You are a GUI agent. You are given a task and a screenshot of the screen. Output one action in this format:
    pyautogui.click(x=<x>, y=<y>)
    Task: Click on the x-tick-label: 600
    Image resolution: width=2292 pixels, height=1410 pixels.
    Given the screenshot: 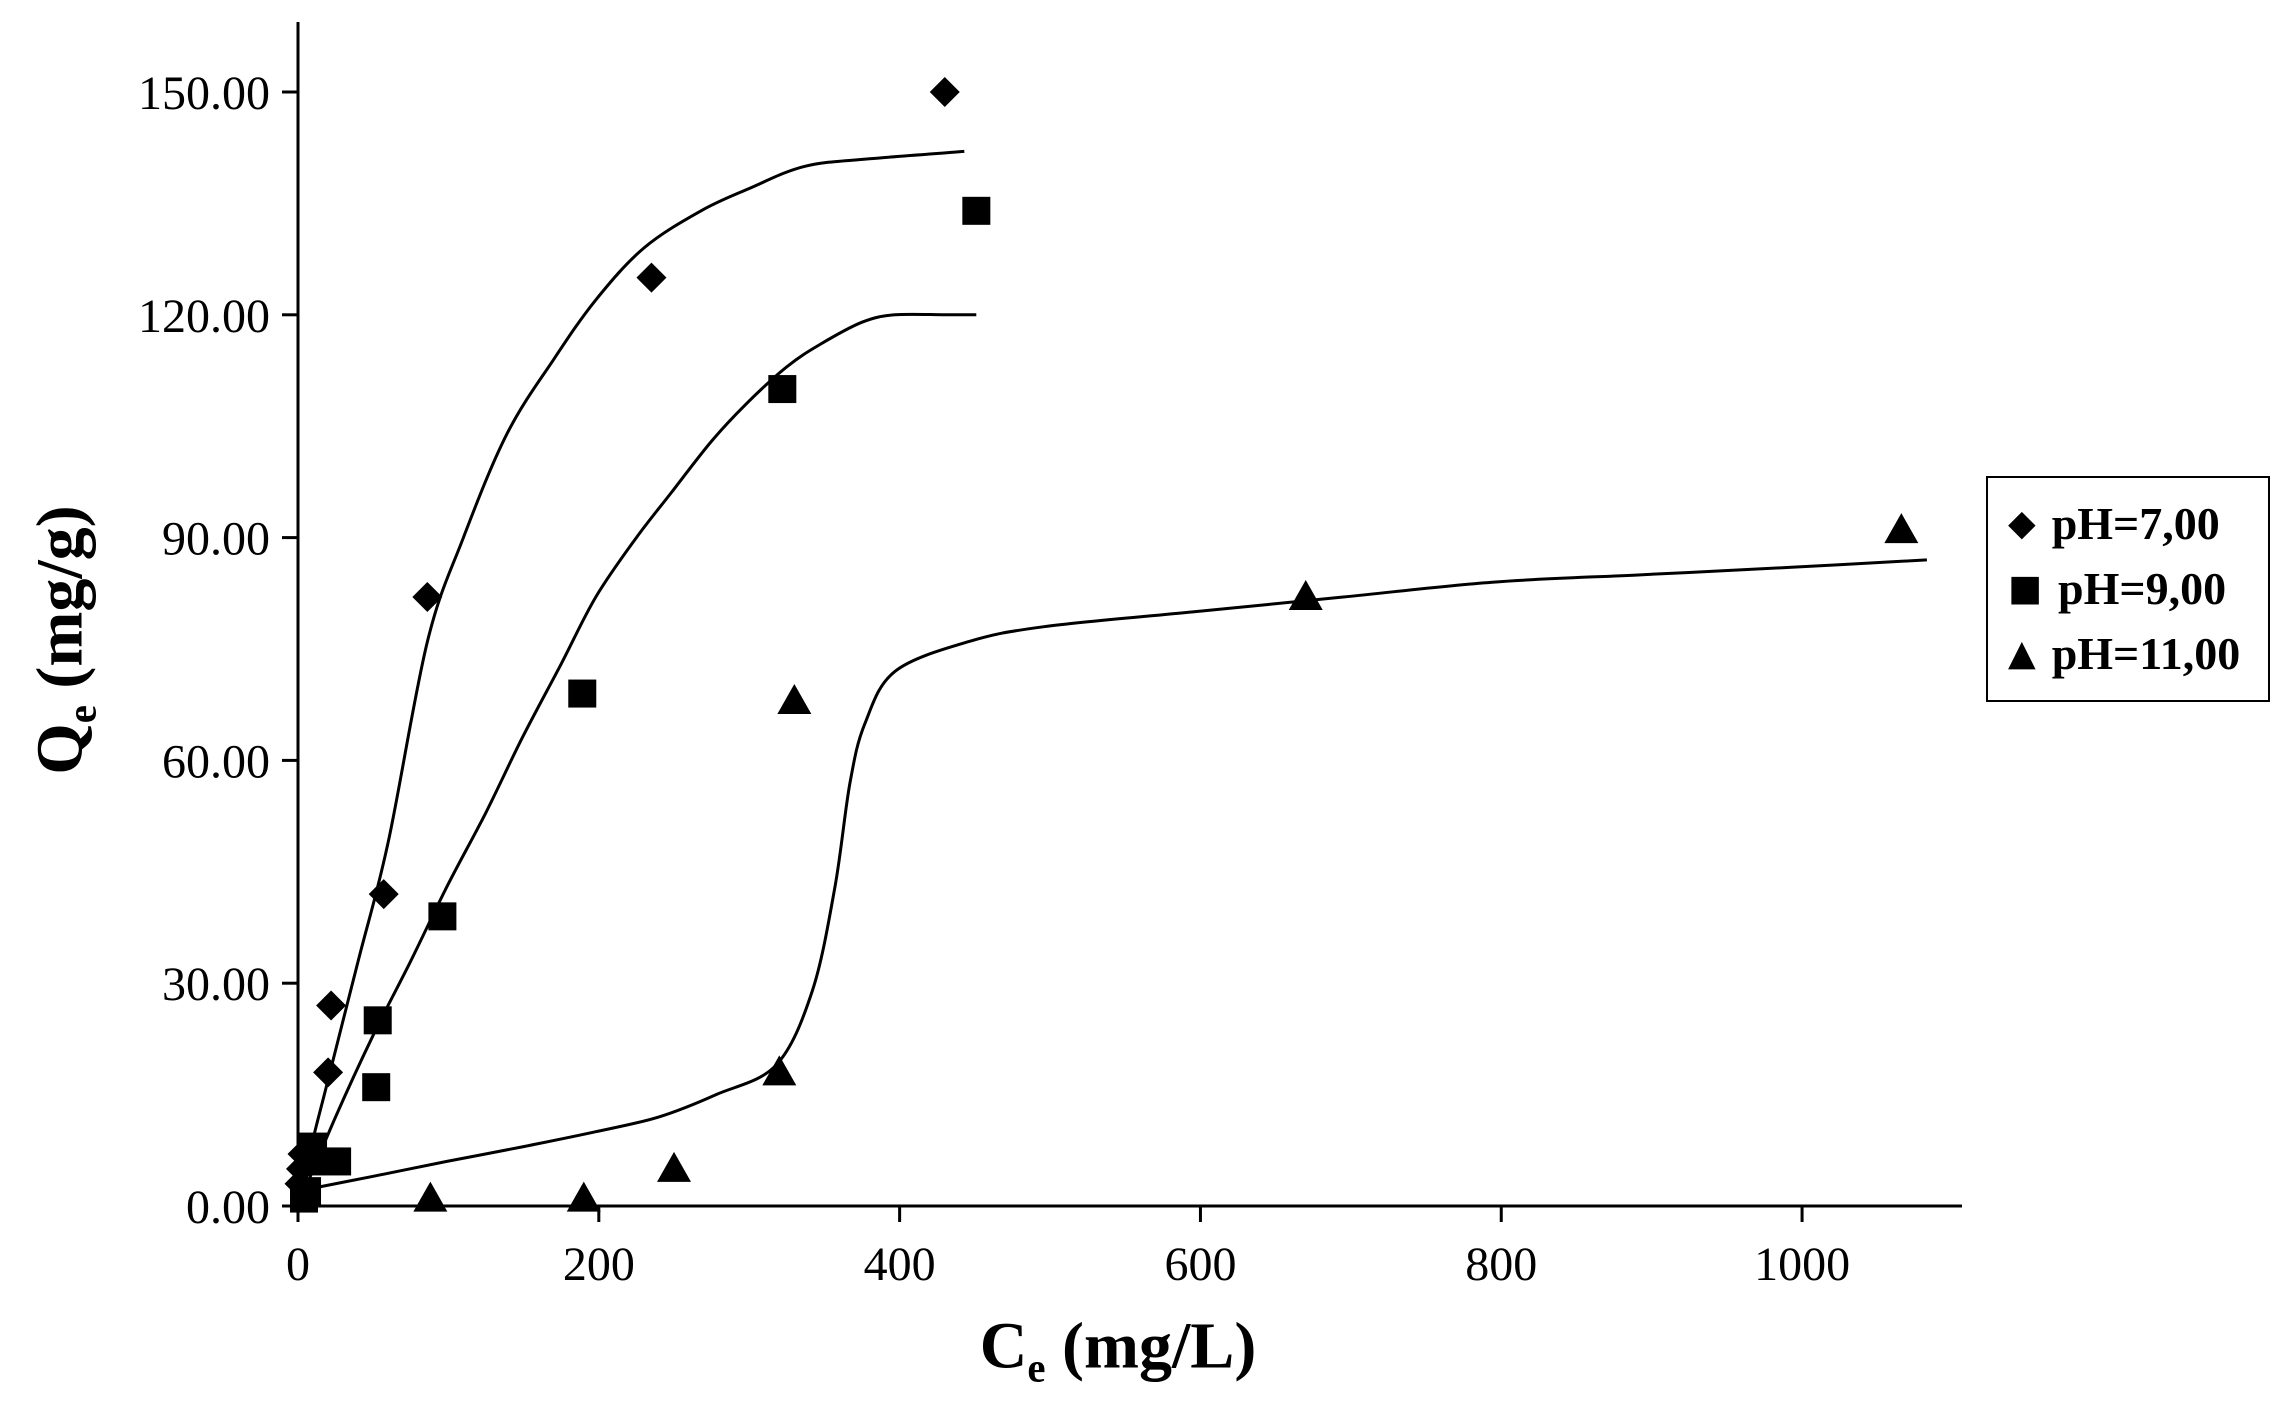 What is the action you would take?
    pyautogui.click(x=1200, y=1264)
    